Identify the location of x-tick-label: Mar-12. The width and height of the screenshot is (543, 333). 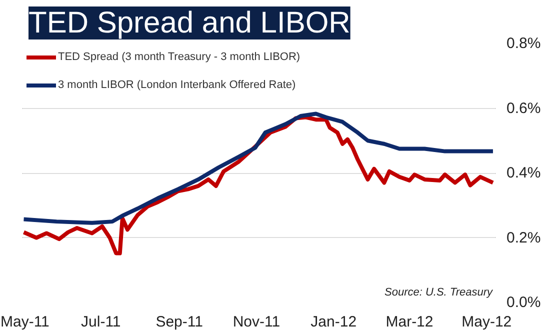
(410, 322).